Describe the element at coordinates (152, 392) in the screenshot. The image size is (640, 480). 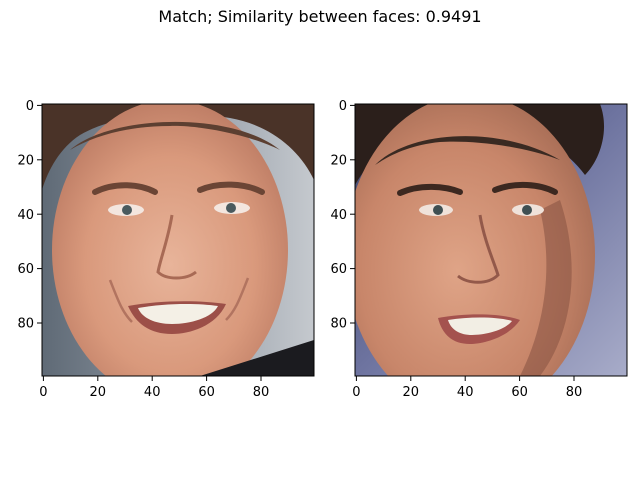
I see `left-x-tick-label: 40` at that location.